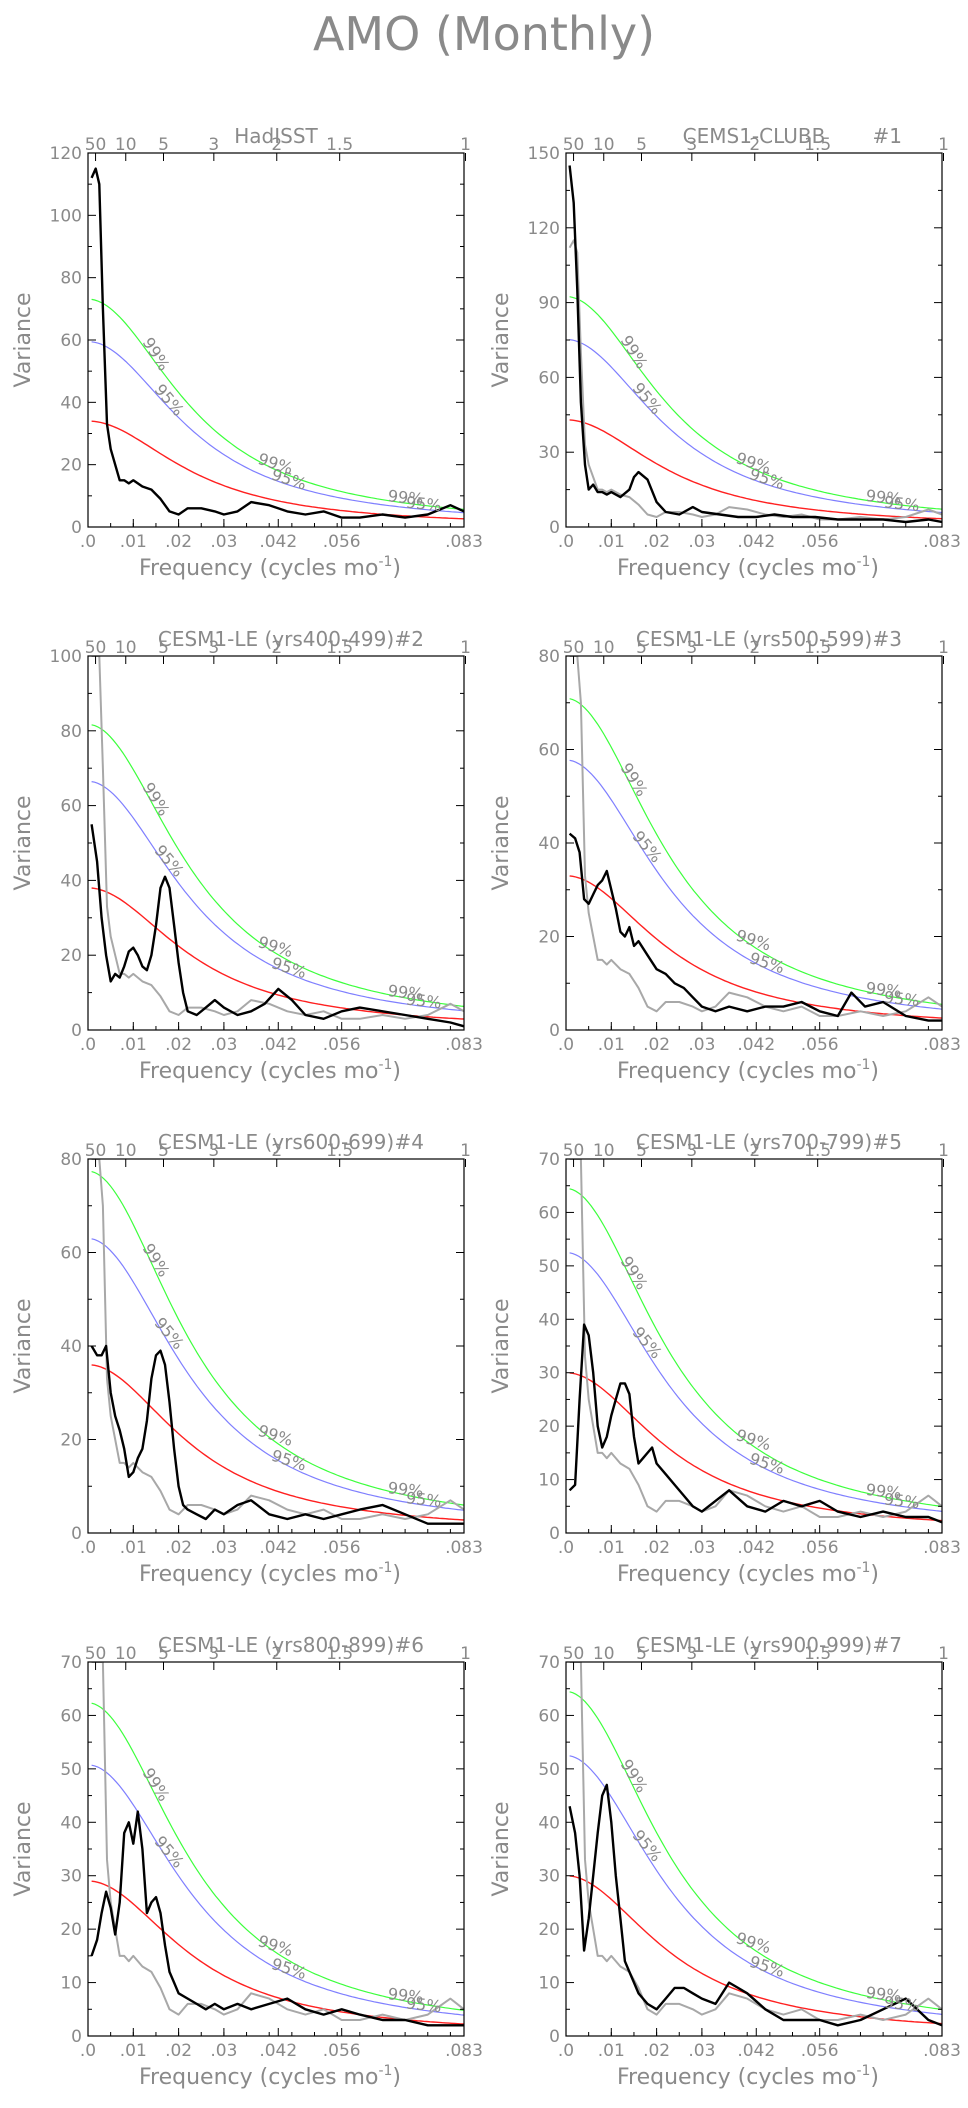 This screenshot has width=968, height=2108. I want to click on panel-run-number: #6, so click(409, 1645).